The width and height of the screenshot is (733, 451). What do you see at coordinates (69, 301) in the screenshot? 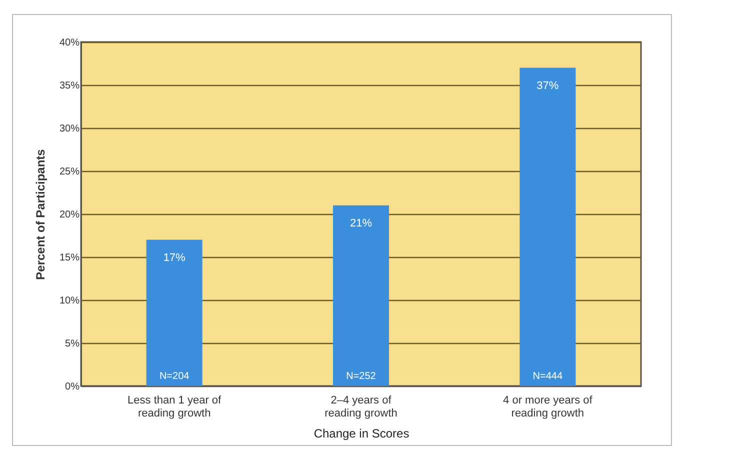
I see `y-tick-label: 10%` at bounding box center [69, 301].